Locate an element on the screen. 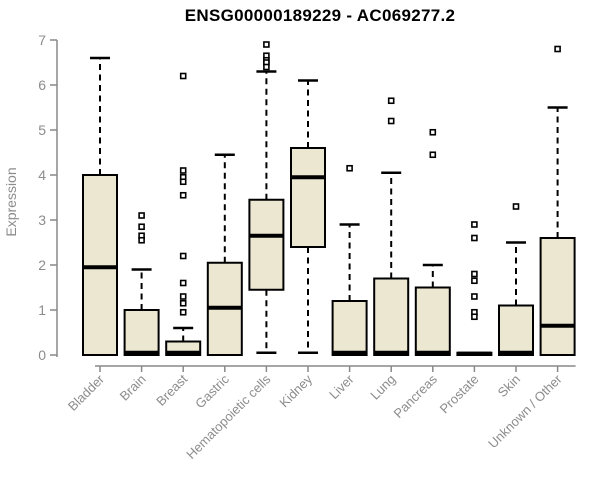 The height and width of the screenshot is (500, 600). x-tick-label: Bladder is located at coordinates (86, 392).